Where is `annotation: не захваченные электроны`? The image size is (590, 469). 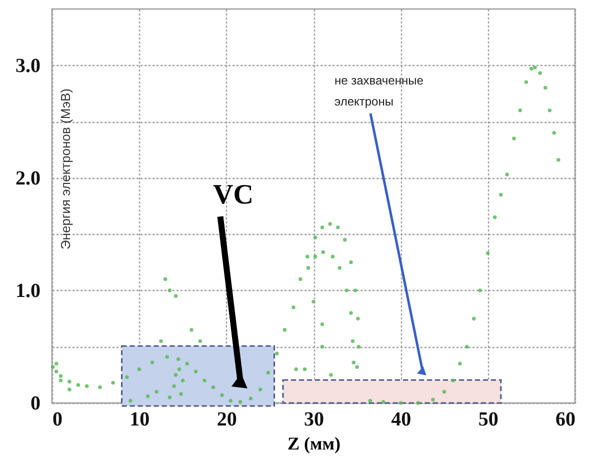 annotation: не захваченные электроны is located at coordinates (379, 90).